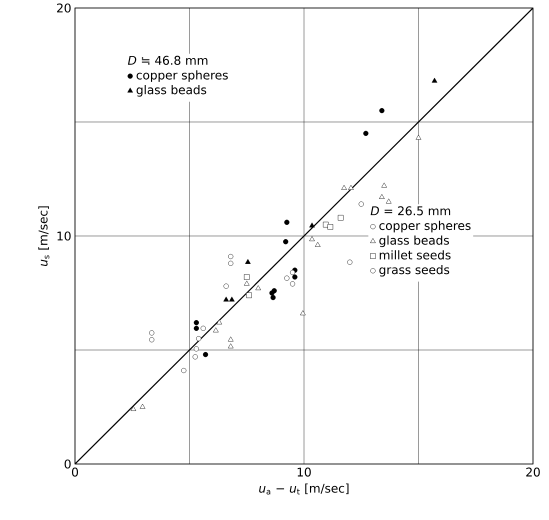 The width and height of the screenshot is (549, 520). I want to click on legend-label: millet seeds, so click(415, 255).